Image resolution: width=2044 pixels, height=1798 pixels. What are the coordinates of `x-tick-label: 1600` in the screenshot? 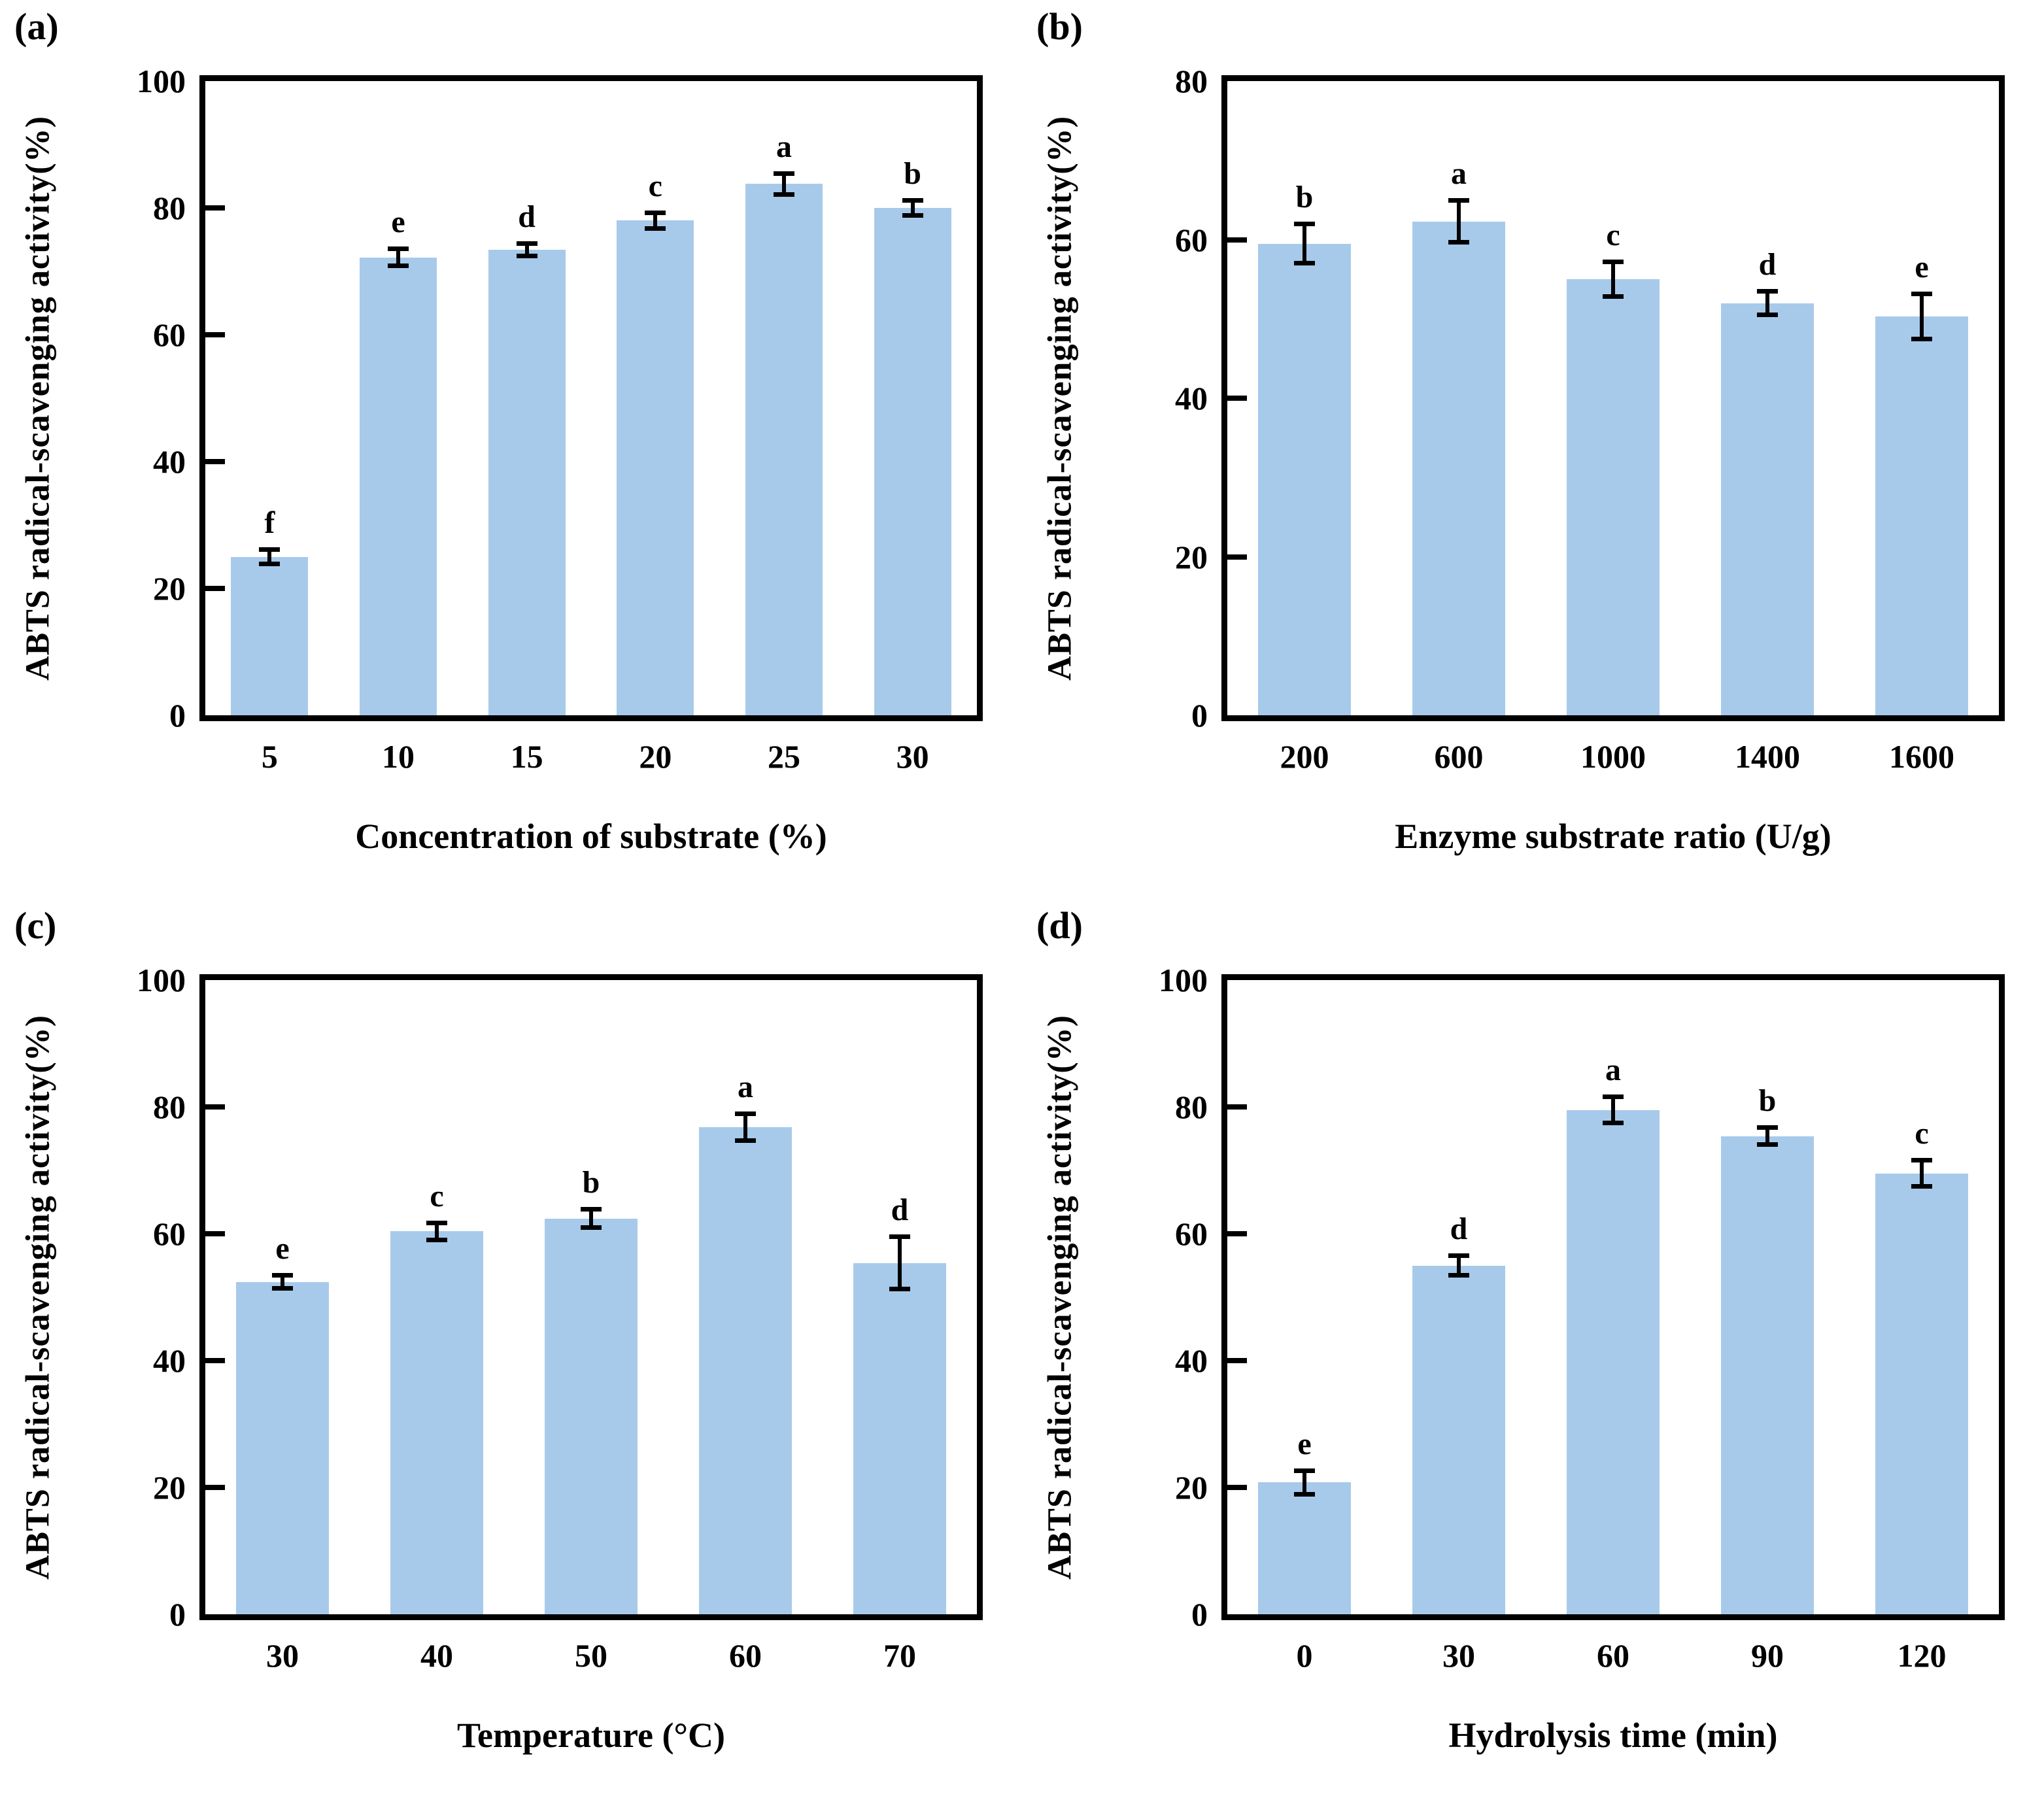 It's located at (1922, 756).